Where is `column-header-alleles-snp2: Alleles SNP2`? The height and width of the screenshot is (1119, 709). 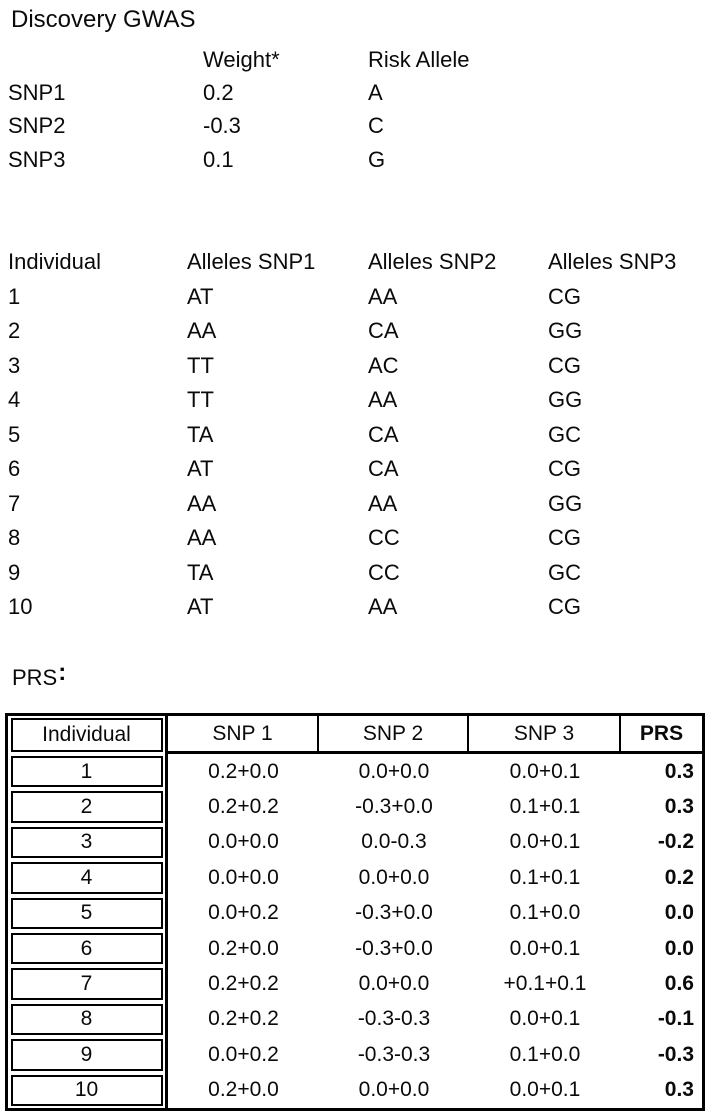
column-header-alleles-snp2: Alleles SNP2 is located at coordinates (432, 262).